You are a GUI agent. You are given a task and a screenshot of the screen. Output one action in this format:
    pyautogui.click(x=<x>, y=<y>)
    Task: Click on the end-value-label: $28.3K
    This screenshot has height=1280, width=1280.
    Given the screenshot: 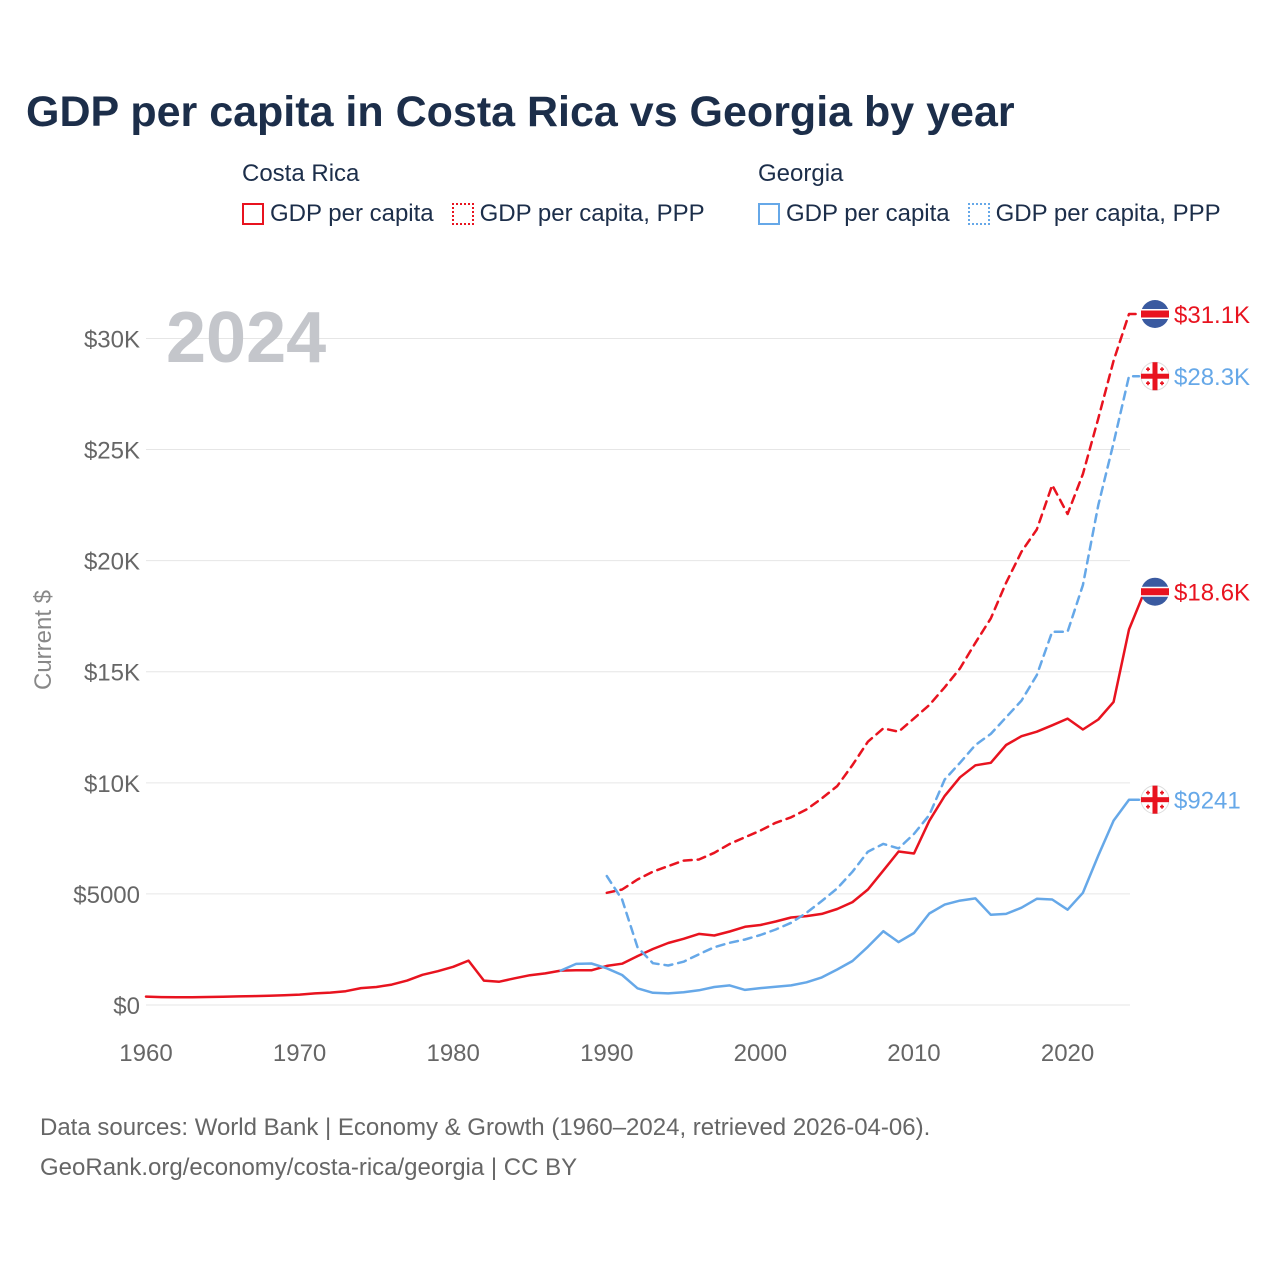 What is the action you would take?
    pyautogui.click(x=1212, y=377)
    